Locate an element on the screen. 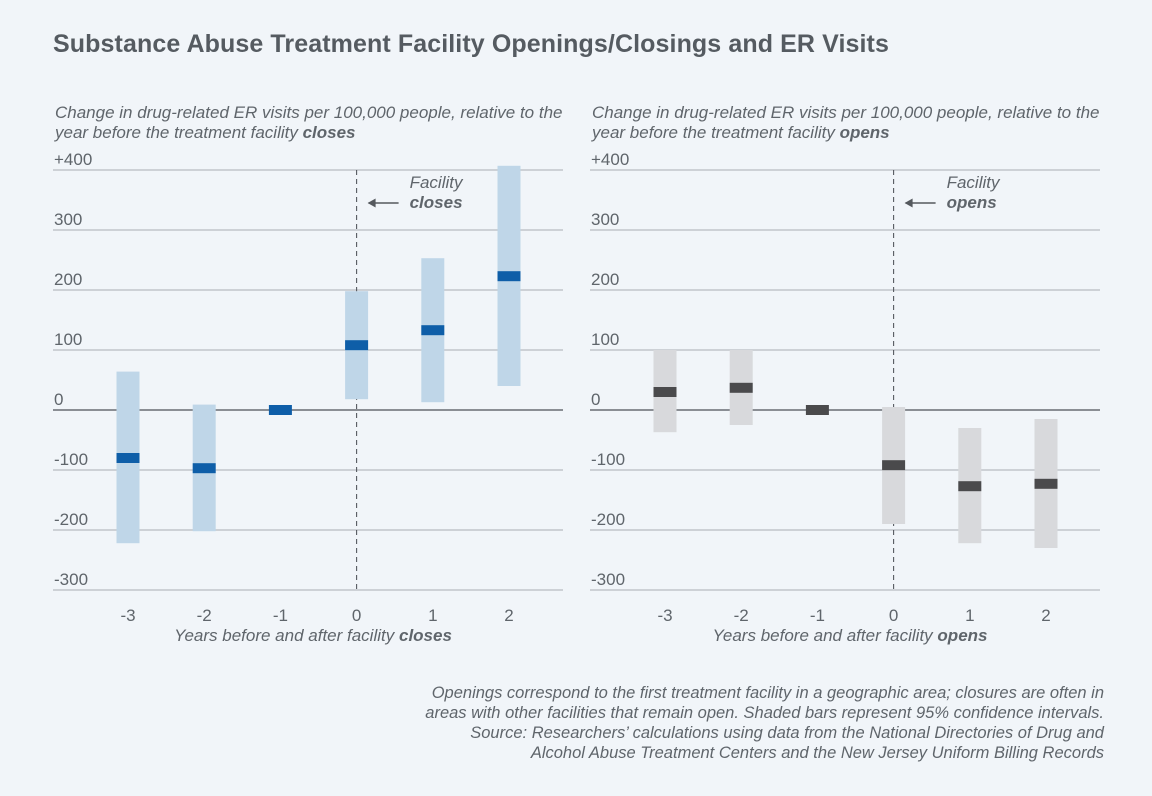 This screenshot has width=1152, height=796. openings-x-axis-label-emphasis: opens is located at coordinates (962, 635).